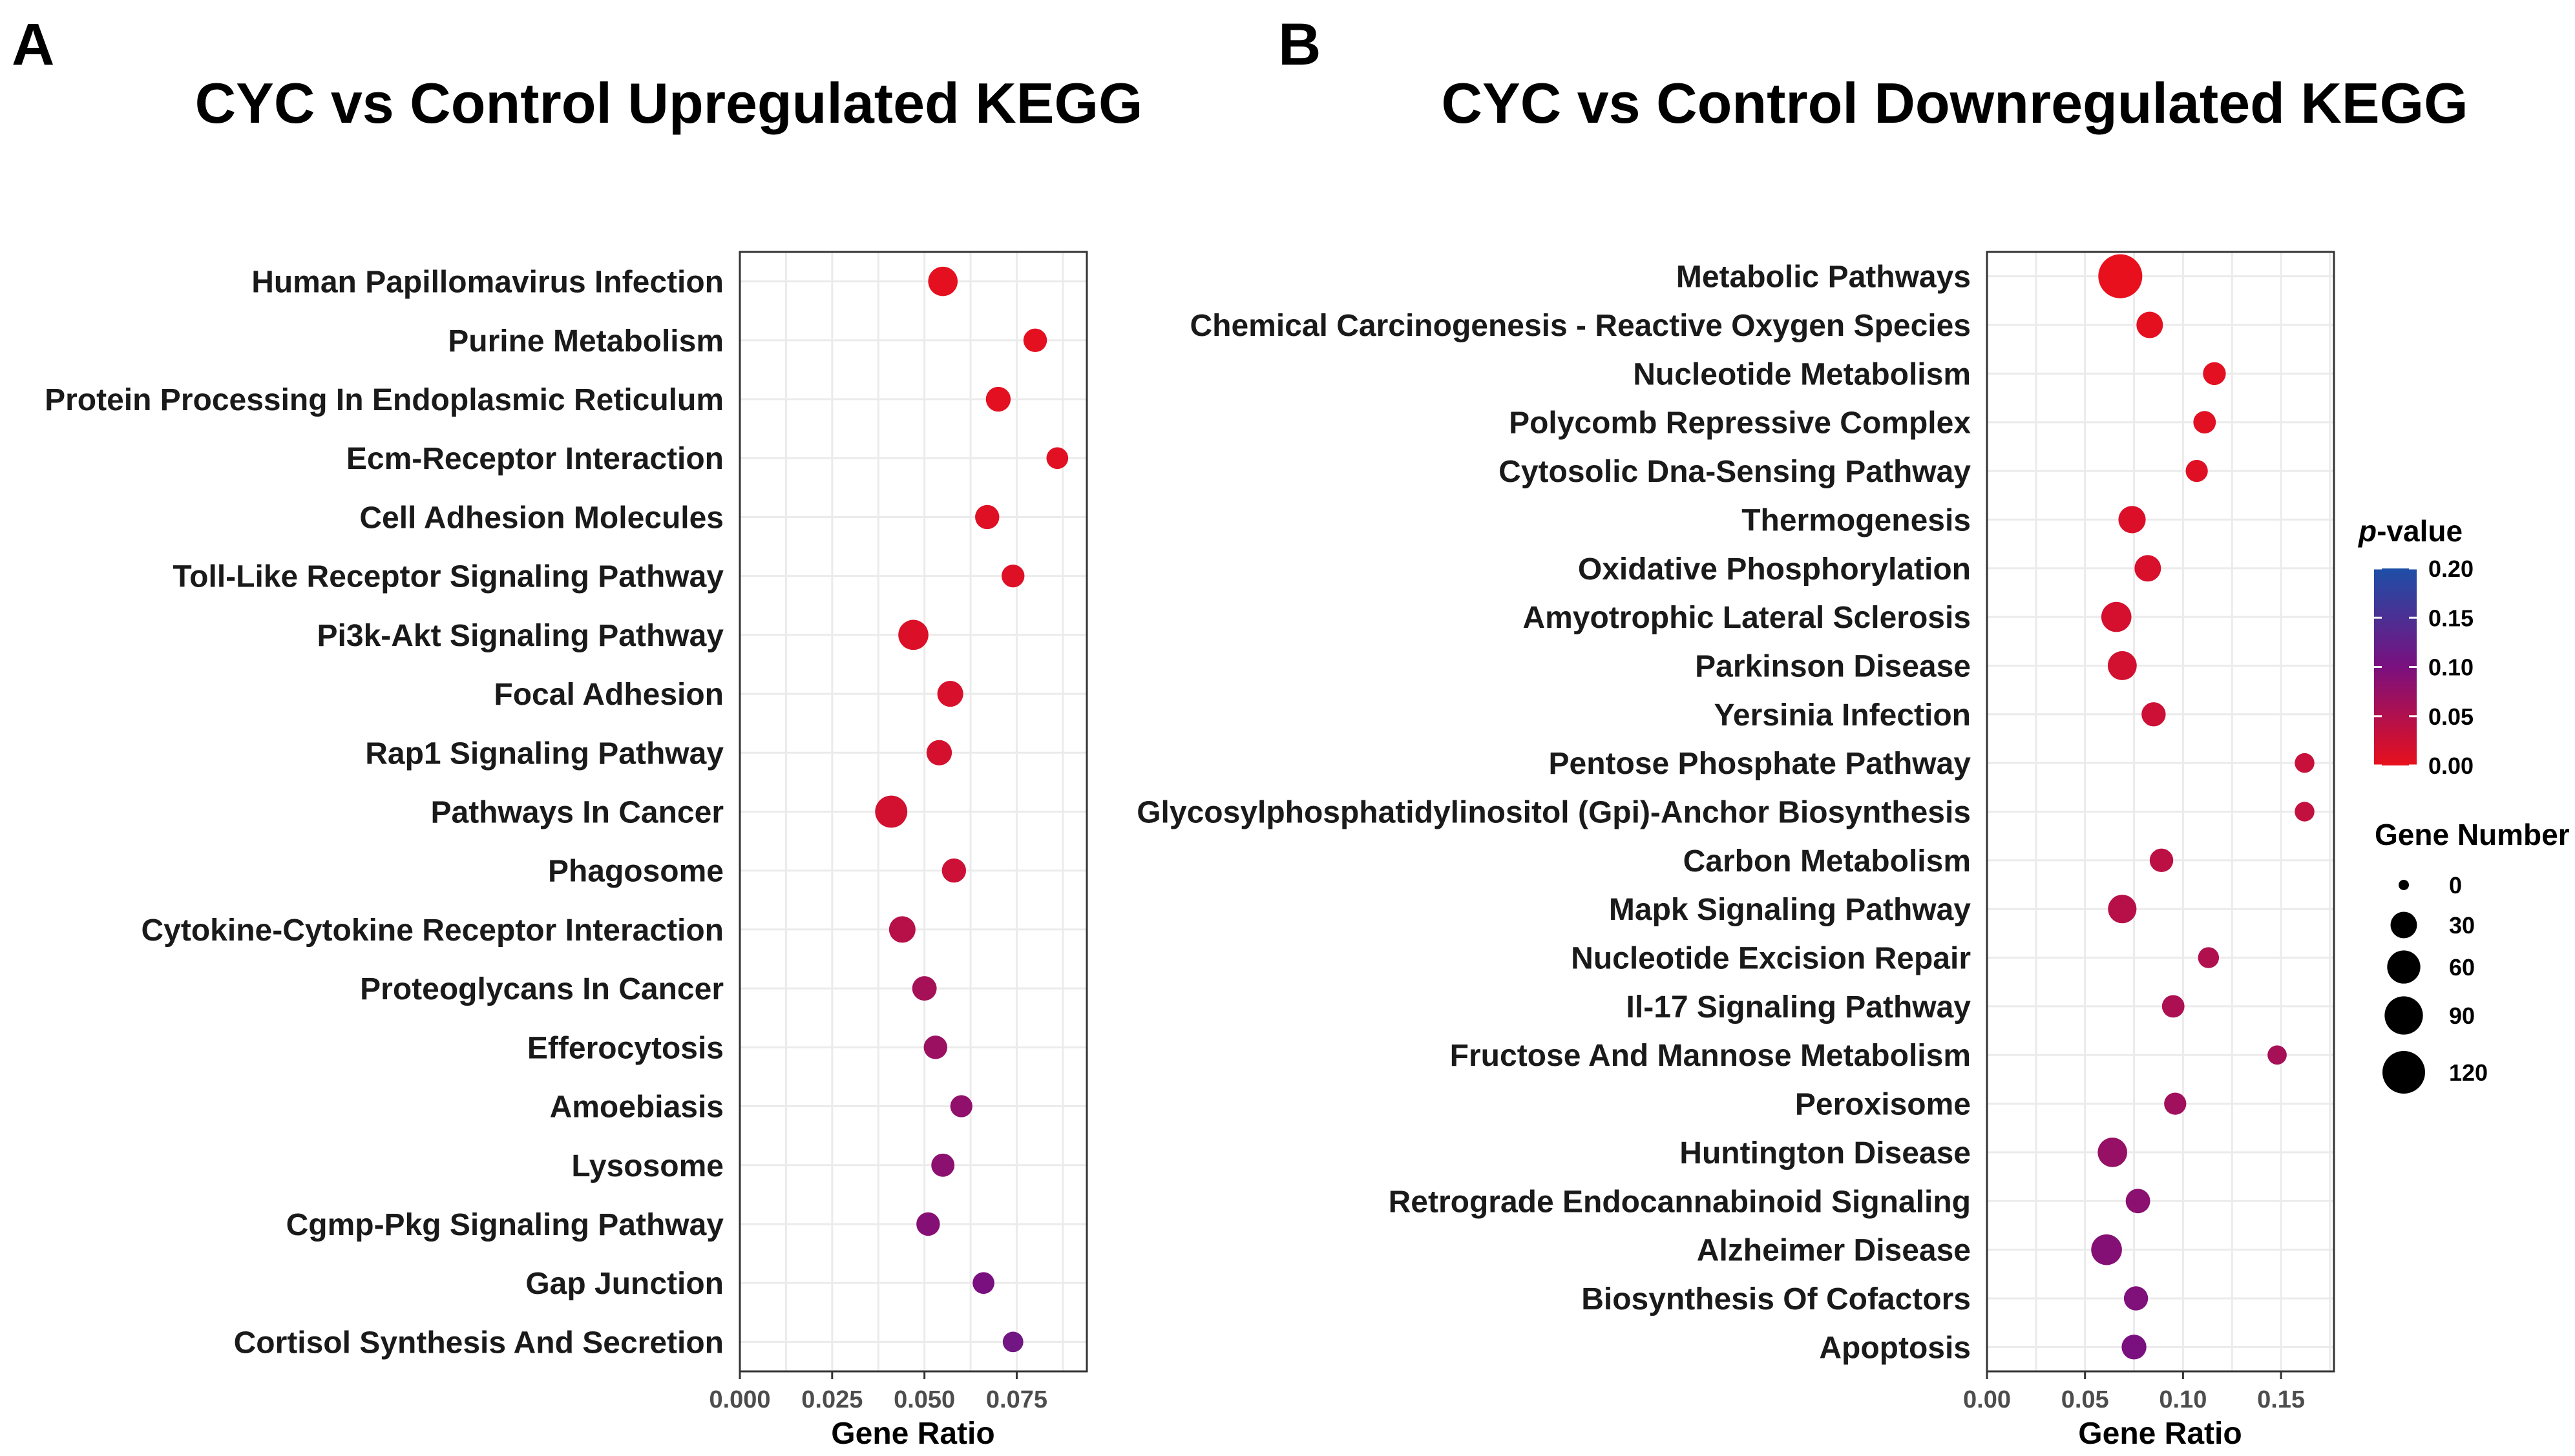 This screenshot has height=1456, width=2575. Describe the element at coordinates (2367, 531) in the screenshot. I see `color-legend-title-italic: p` at that location.